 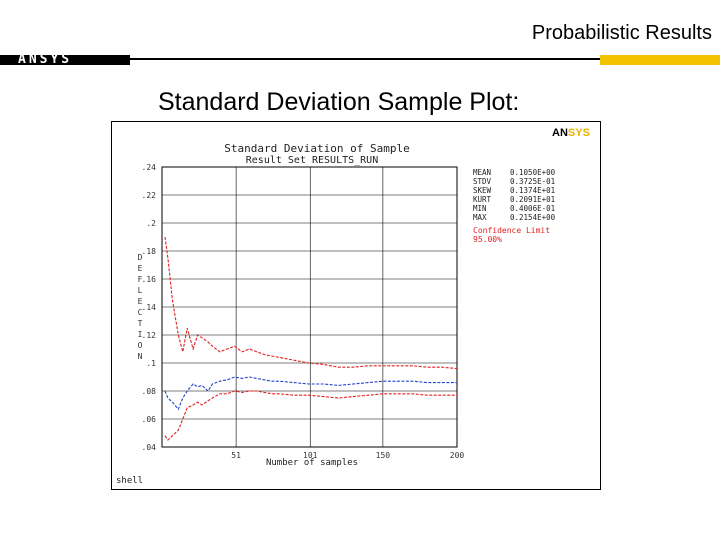 I want to click on chart-subtitle: Result Set RESULTS_RUN, so click(x=312, y=160).